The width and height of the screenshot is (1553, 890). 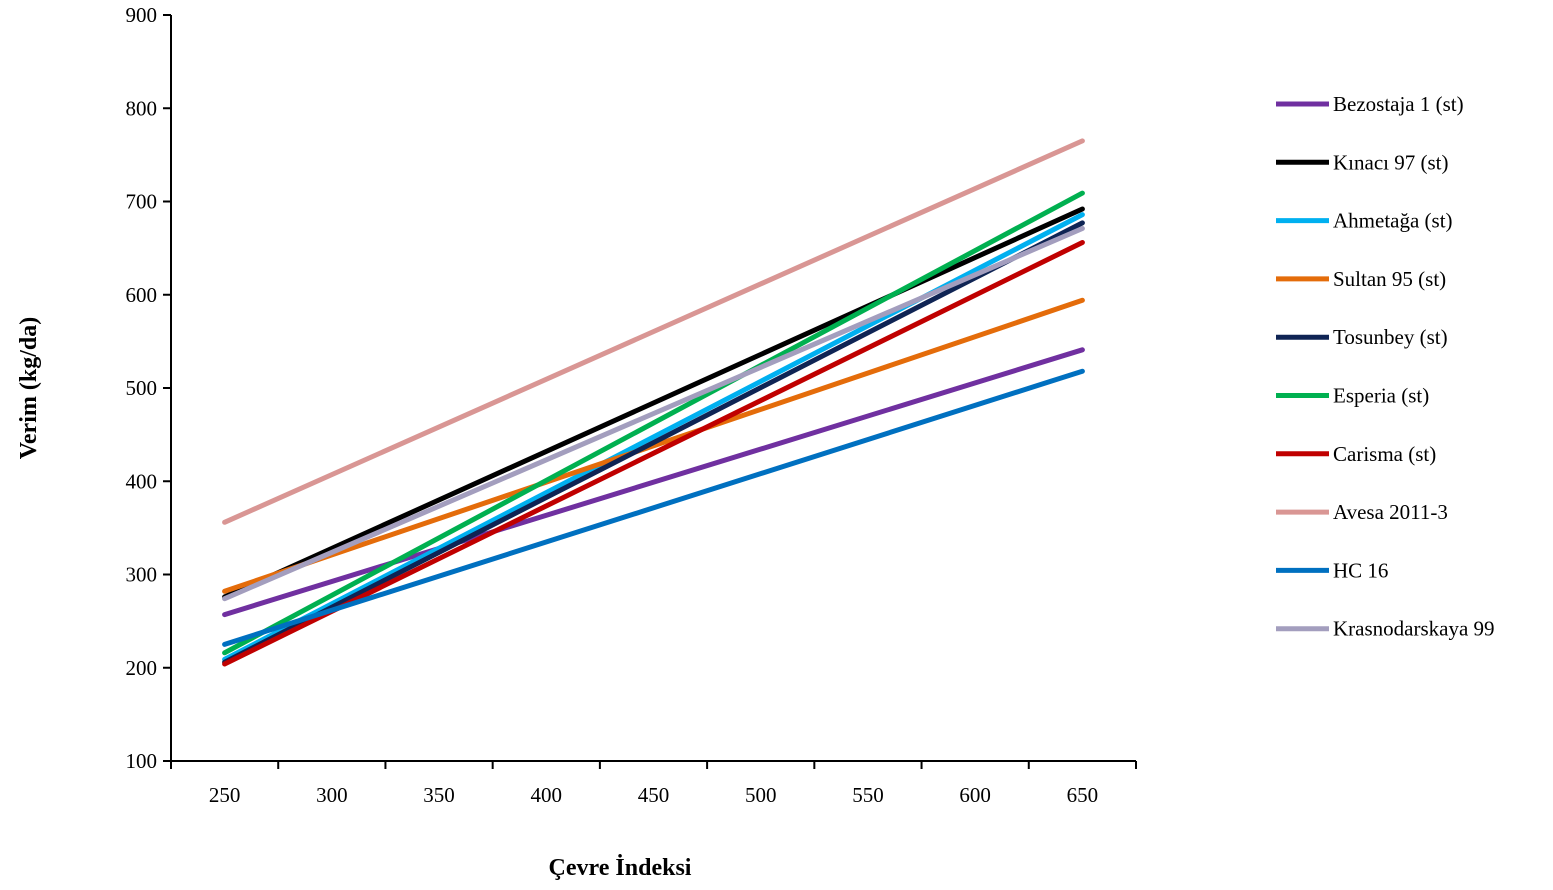 What do you see at coordinates (142, 15) in the screenshot?
I see `y-tick-label: 900` at bounding box center [142, 15].